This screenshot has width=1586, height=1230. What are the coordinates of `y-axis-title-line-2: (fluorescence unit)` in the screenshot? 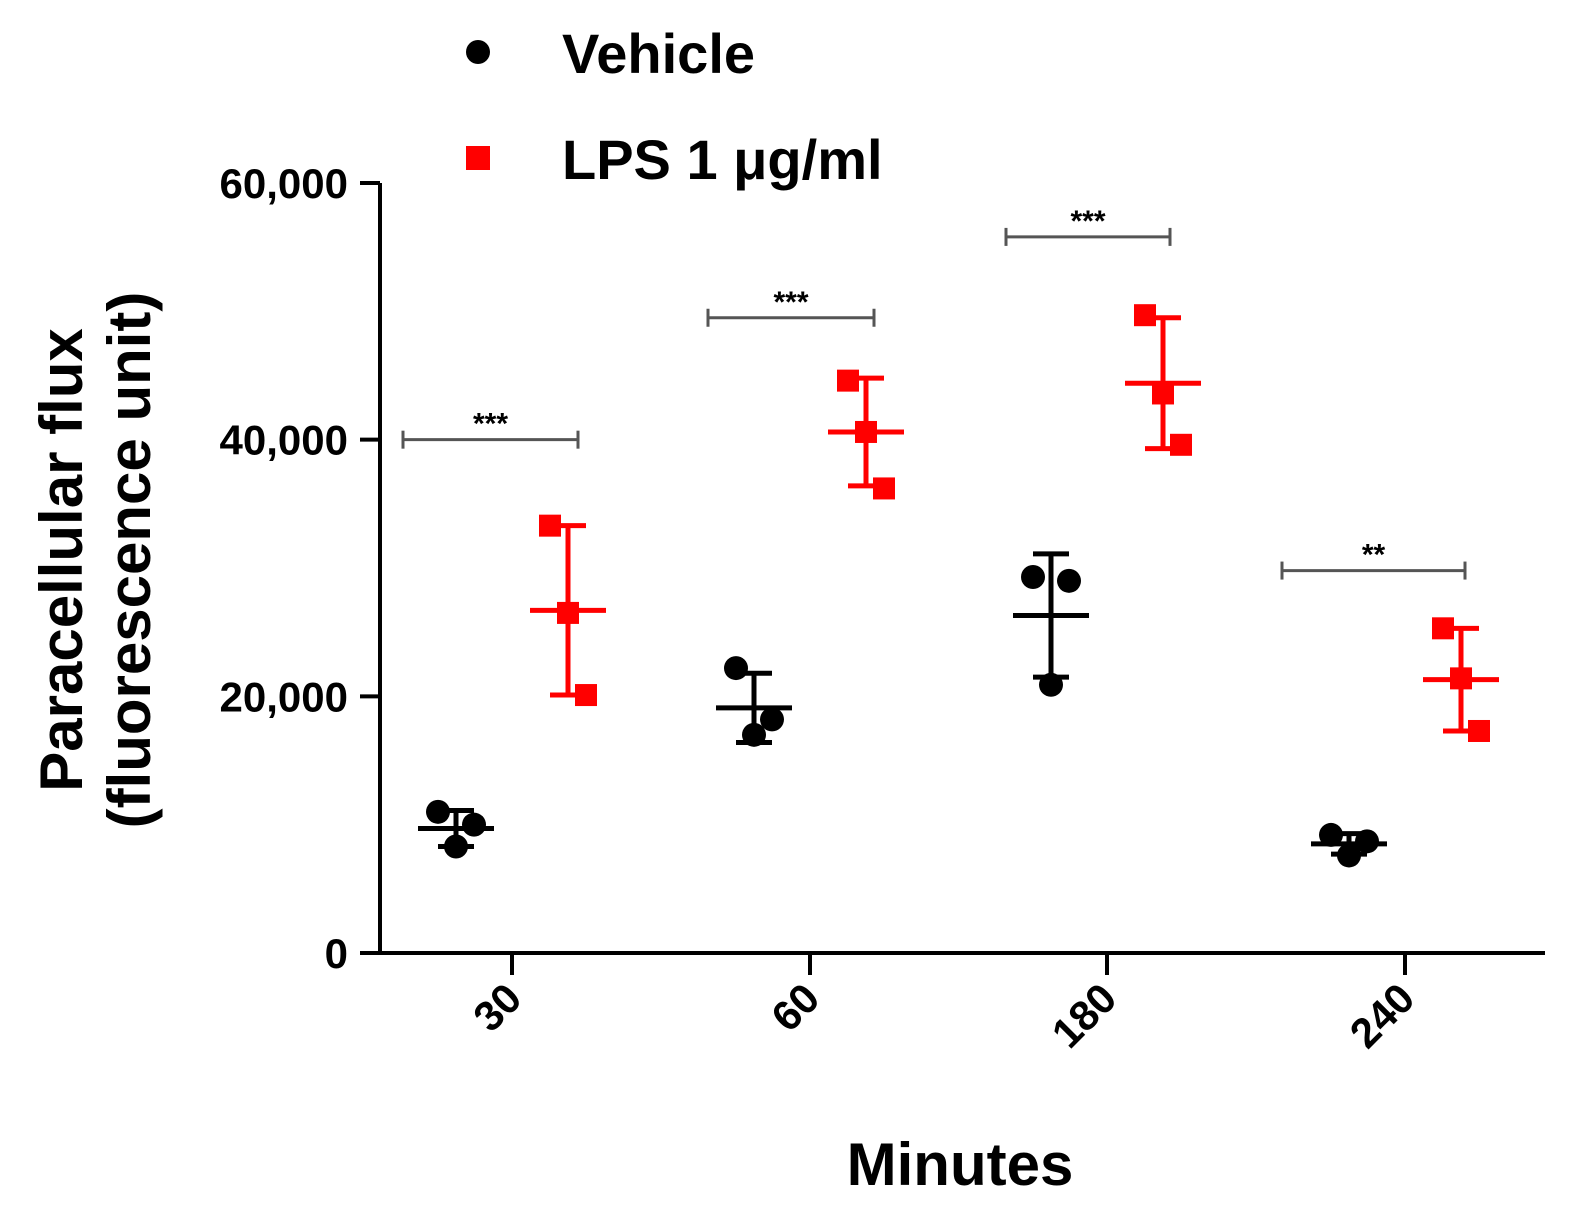 It's located at (129, 560).